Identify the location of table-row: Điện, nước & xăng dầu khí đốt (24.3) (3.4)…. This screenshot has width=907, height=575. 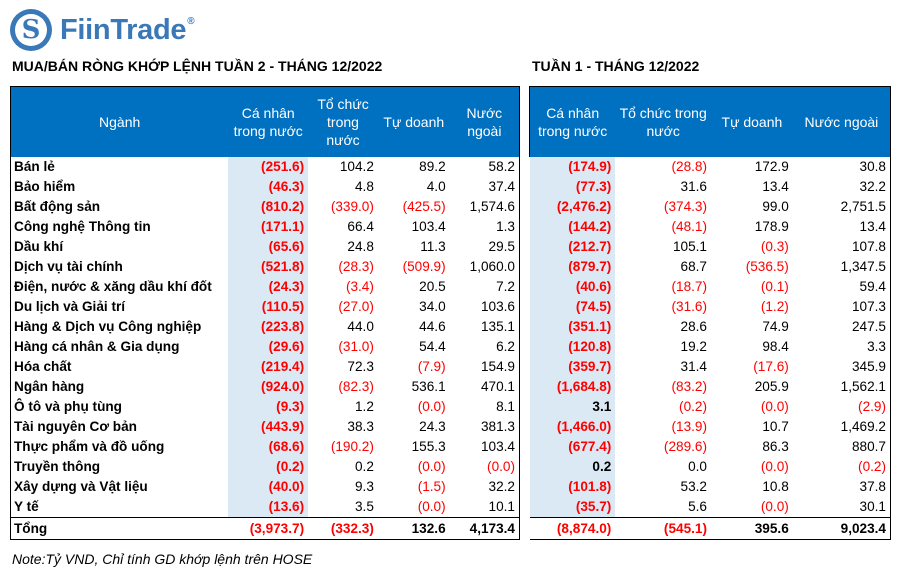
(265, 287).